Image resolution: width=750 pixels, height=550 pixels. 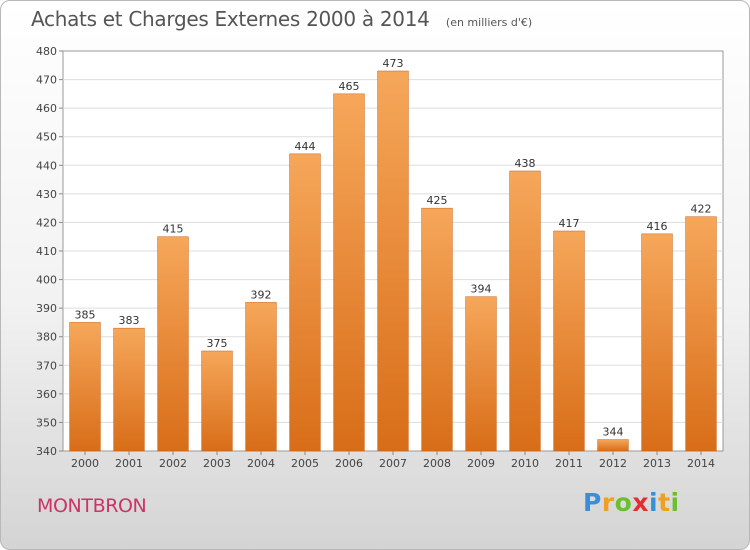 What do you see at coordinates (129, 463) in the screenshot?
I see `x-tick-label: 2001` at bounding box center [129, 463].